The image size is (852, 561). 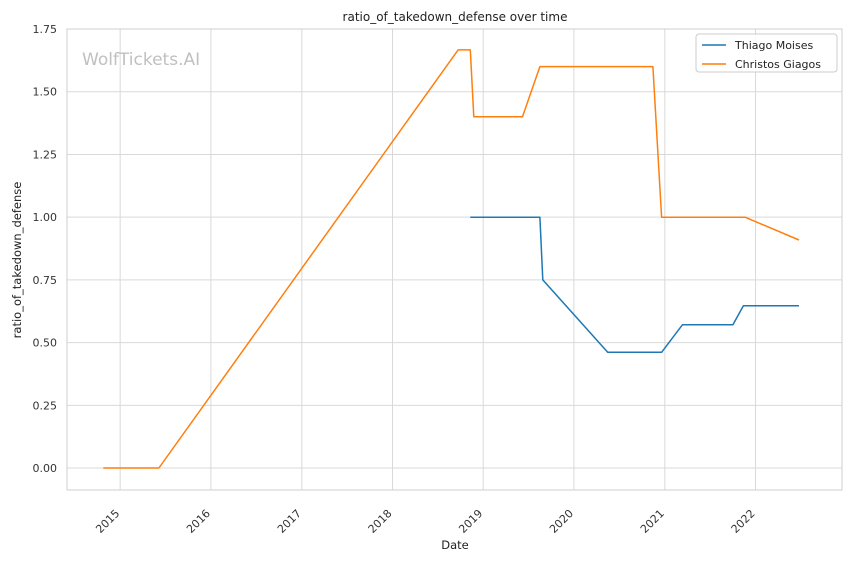 What do you see at coordinates (45, 468) in the screenshot?
I see `y-tick-label: 0.00` at bounding box center [45, 468].